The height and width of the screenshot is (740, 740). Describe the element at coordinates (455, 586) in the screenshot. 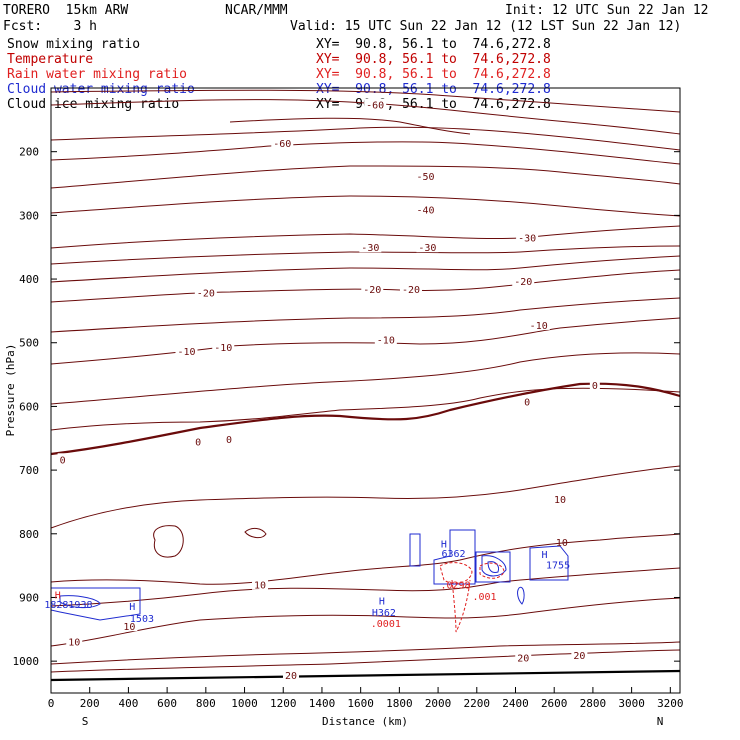

I see `mixing-ratio-annotation: .0298` at that location.